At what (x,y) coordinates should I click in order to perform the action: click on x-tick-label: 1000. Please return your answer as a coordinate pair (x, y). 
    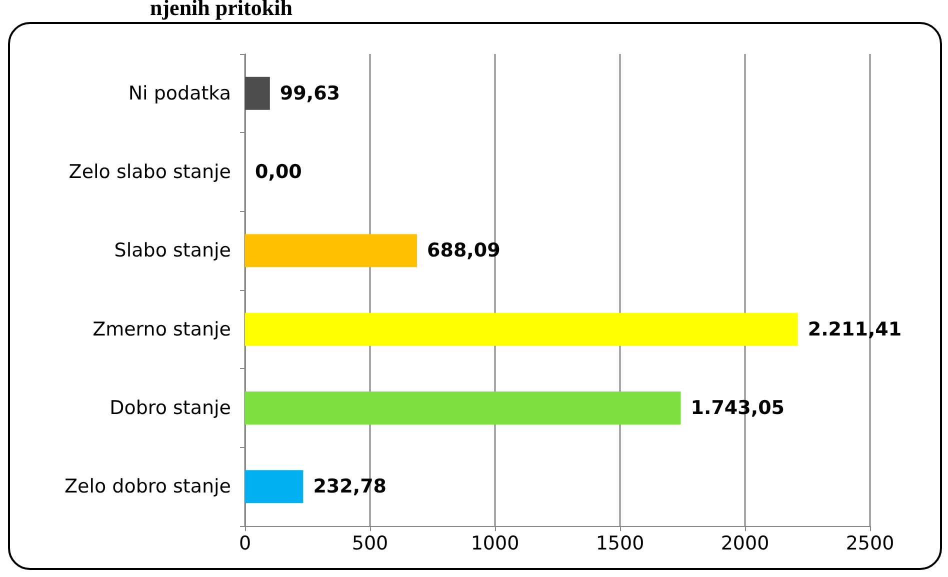
    Looking at the image, I should click on (495, 543).